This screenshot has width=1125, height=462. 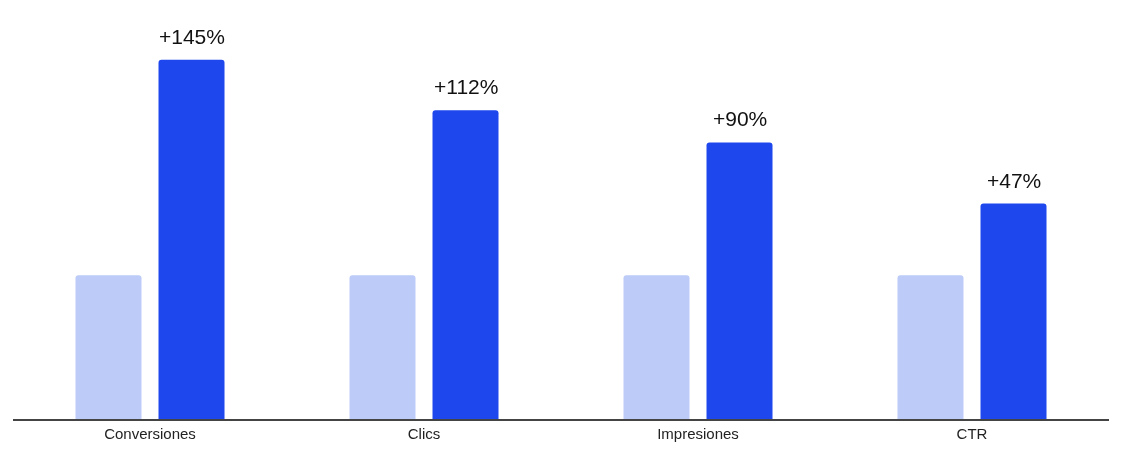 What do you see at coordinates (740, 118) in the screenshot?
I see `annotation: +90%` at bounding box center [740, 118].